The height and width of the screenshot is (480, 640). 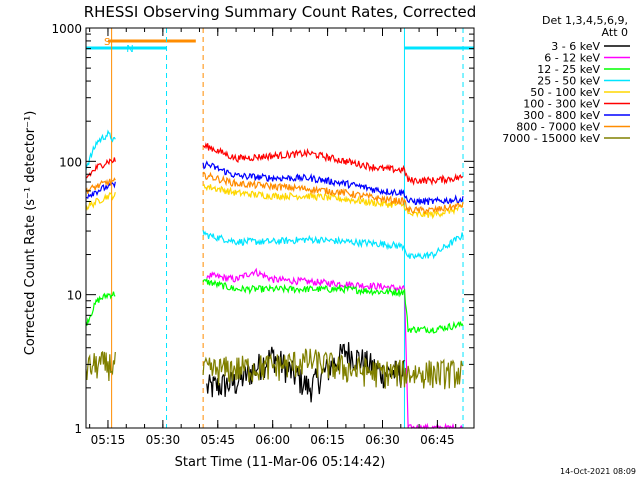 I want to click on x-tick-label-2: 05:45, so click(x=217, y=440).